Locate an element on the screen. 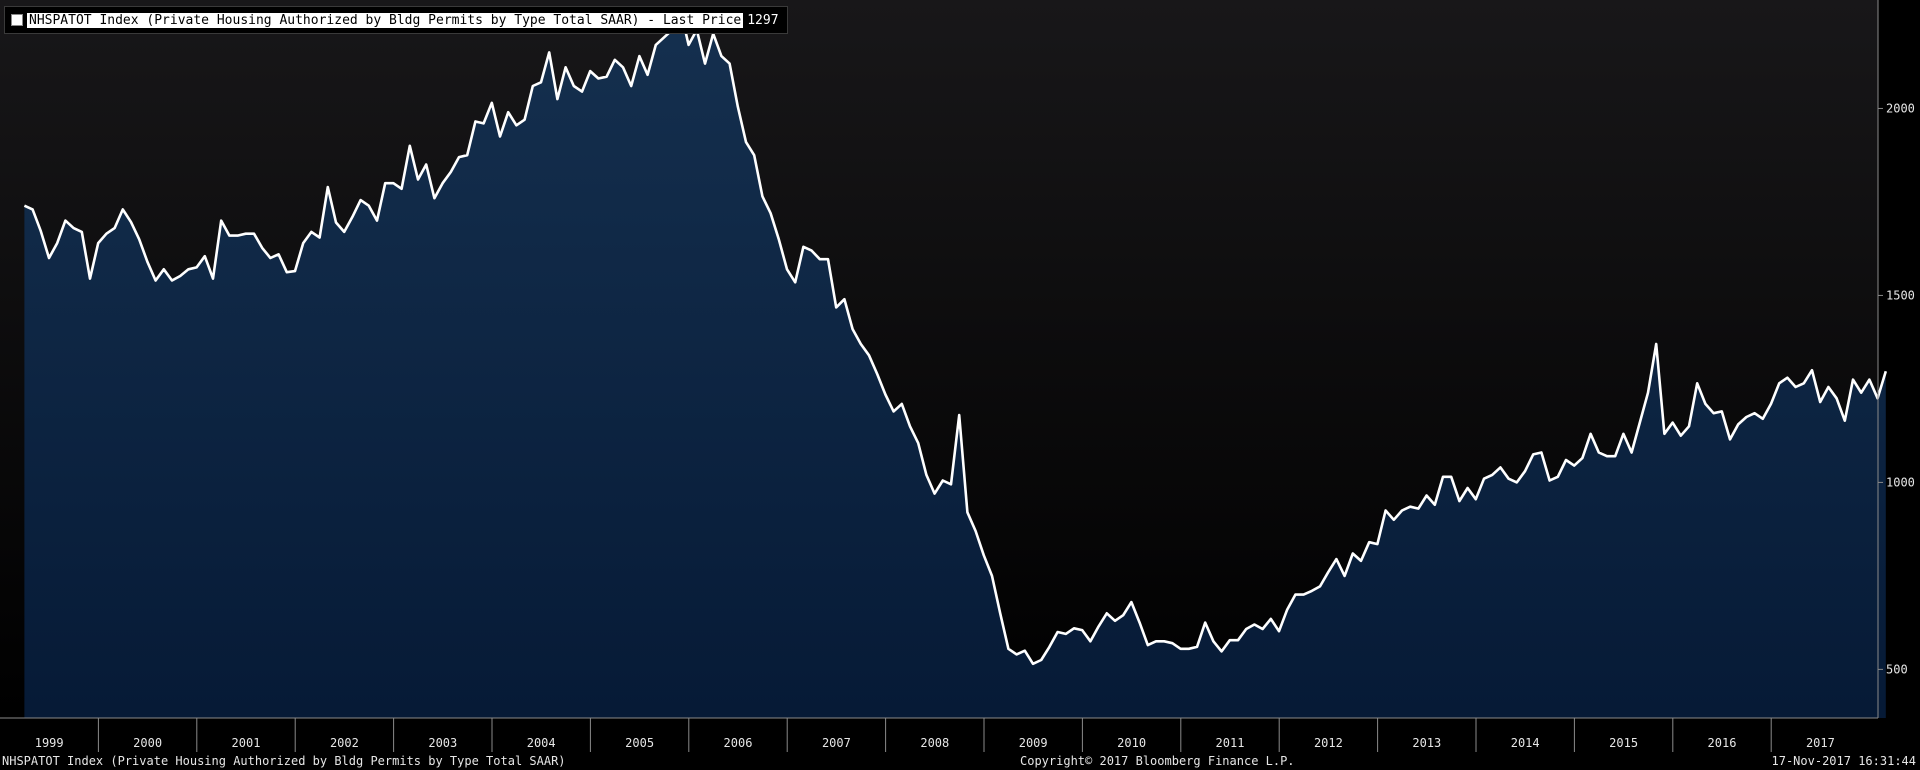  x-tick-label: 1999 is located at coordinates (49, 743).